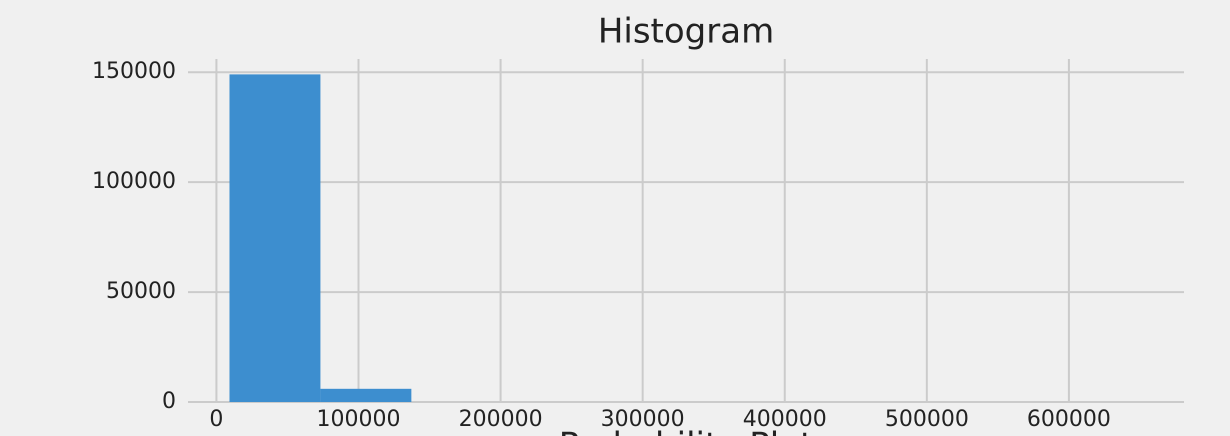  I want to click on y-tick-label: 150000, so click(134, 71).